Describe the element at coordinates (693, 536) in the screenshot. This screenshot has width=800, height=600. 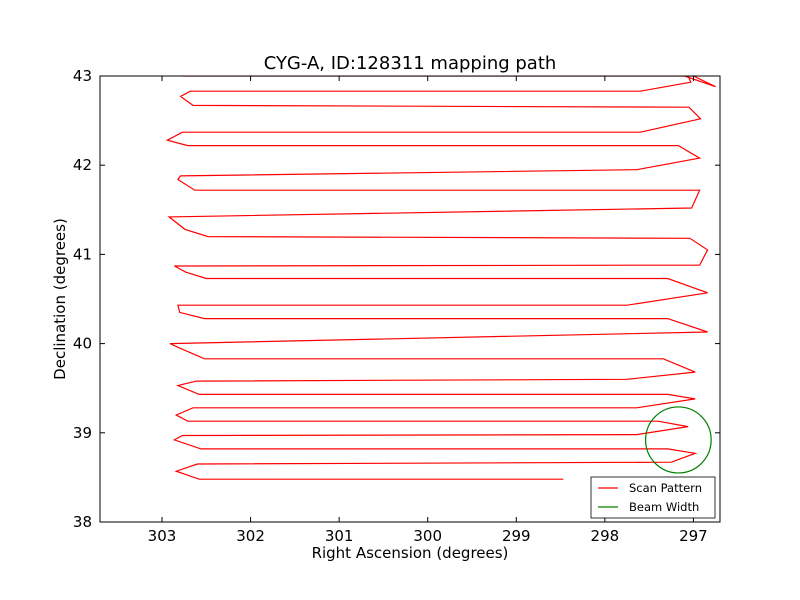
I see `x-tick-label: 297` at that location.